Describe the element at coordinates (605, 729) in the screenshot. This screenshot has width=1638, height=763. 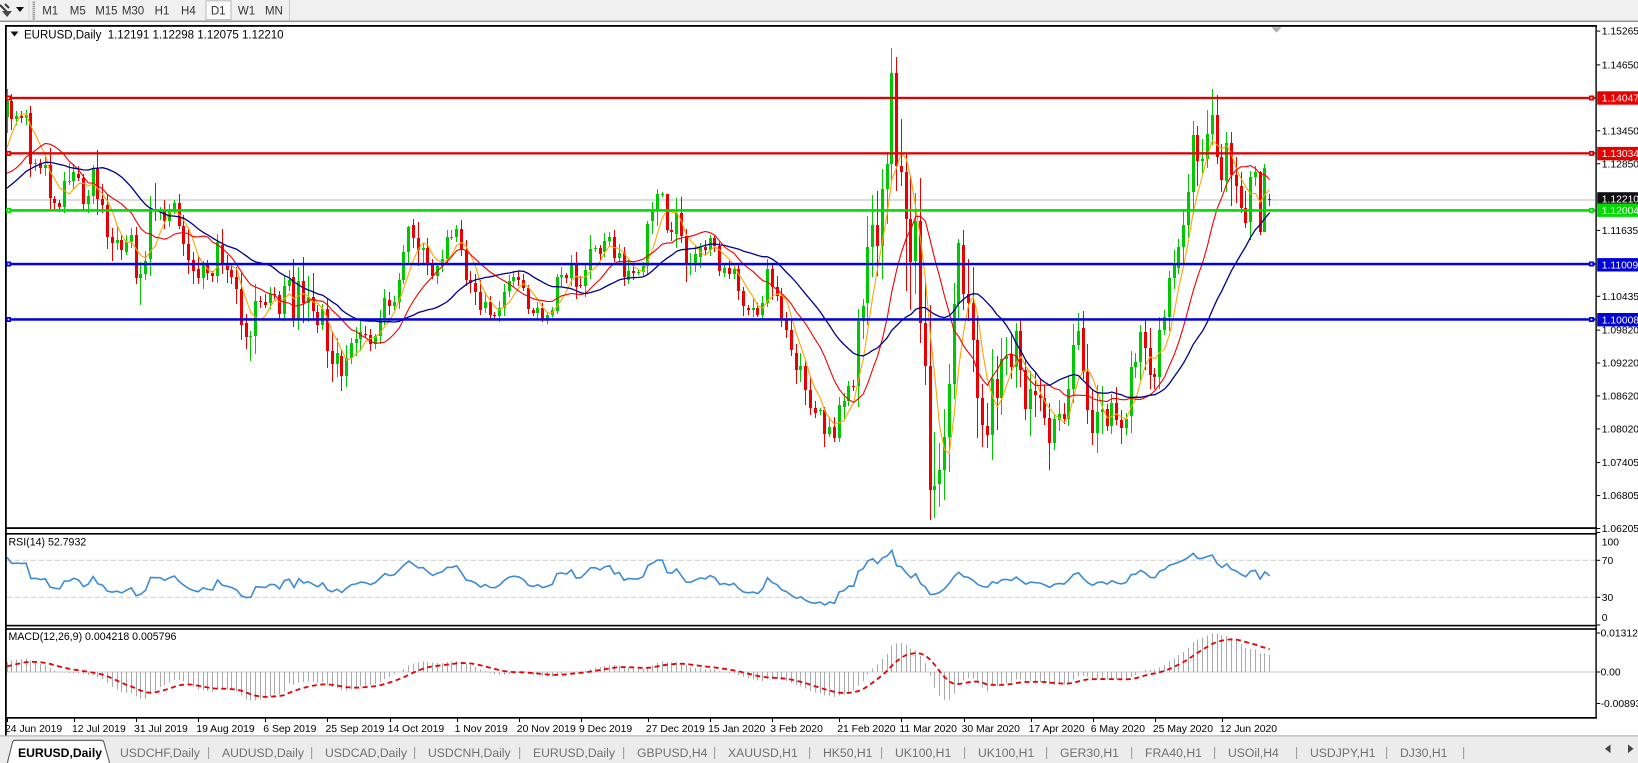
I see `svg-text: 9 Dec 2019` at that location.